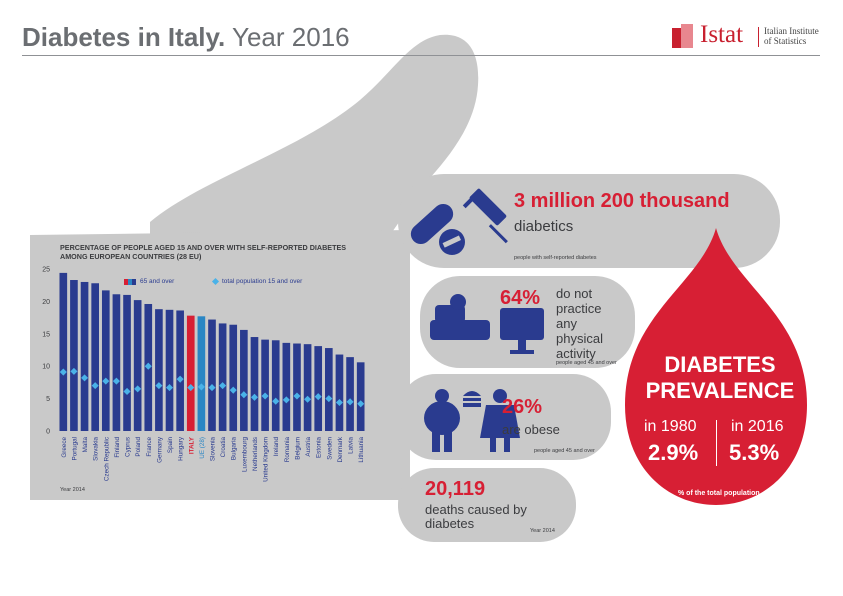 This screenshot has height=596, width=843. What do you see at coordinates (297, 387) in the screenshot?
I see `bar-belgium` at bounding box center [297, 387].